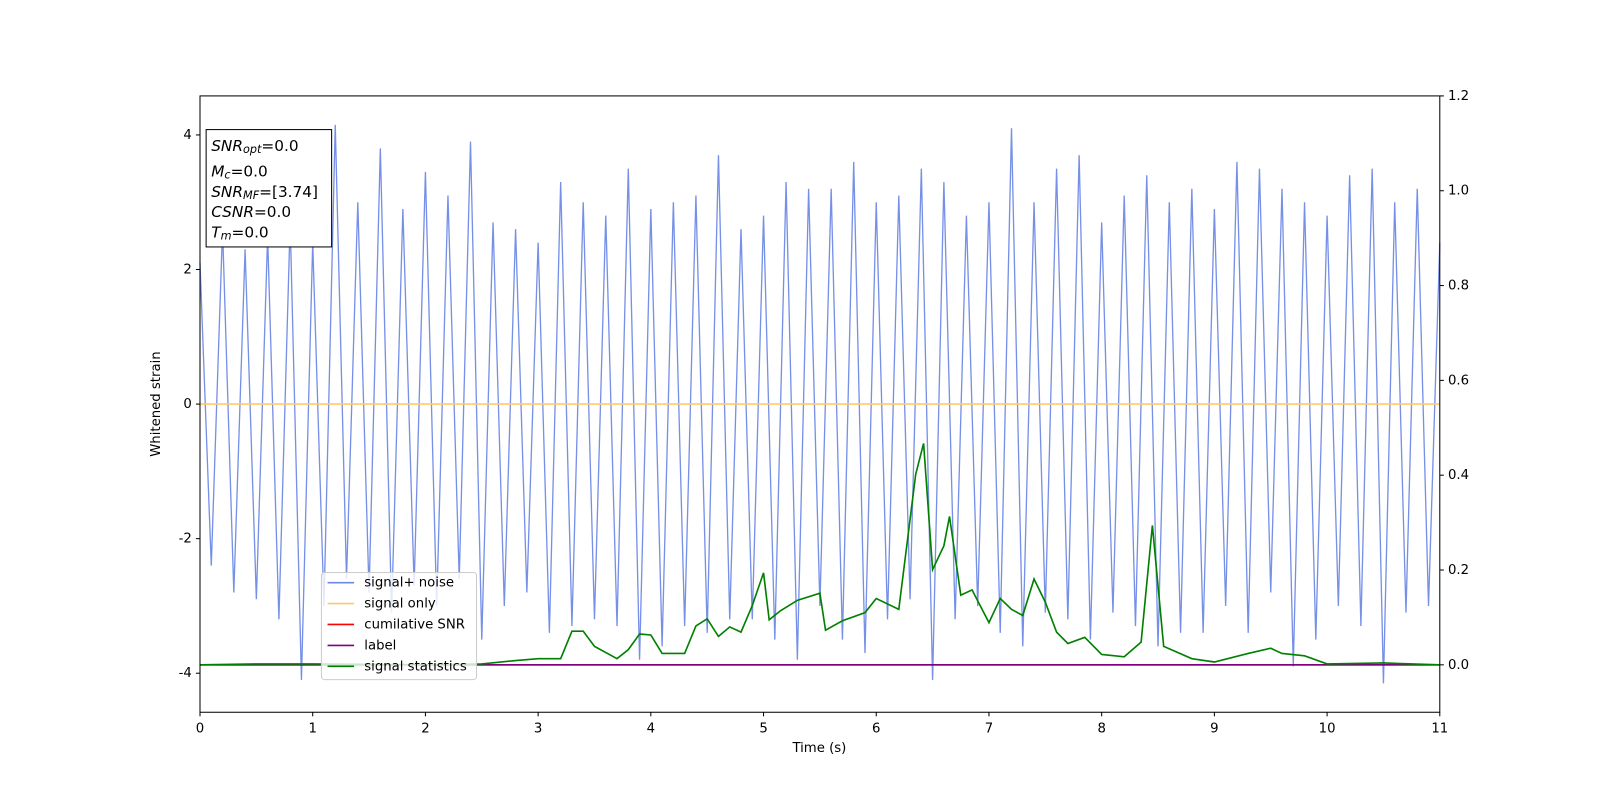 Image resolution: width=1600 pixels, height=804 pixels. What do you see at coordinates (1439, 729) in the screenshot?
I see `x-tick-label: 11` at bounding box center [1439, 729].